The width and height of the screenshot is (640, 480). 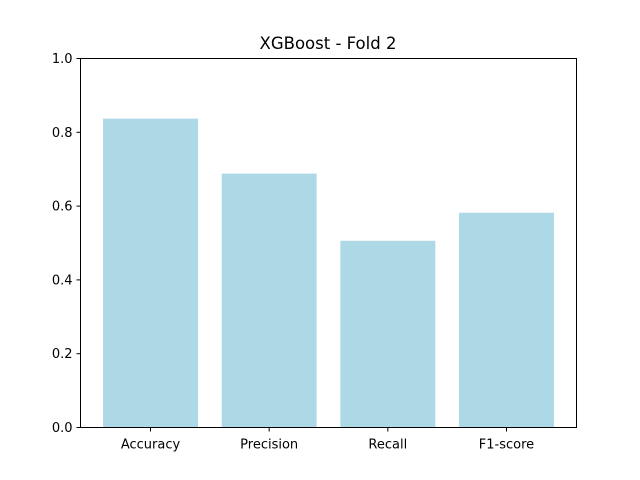 I want to click on bar-f1-score, so click(x=506, y=320).